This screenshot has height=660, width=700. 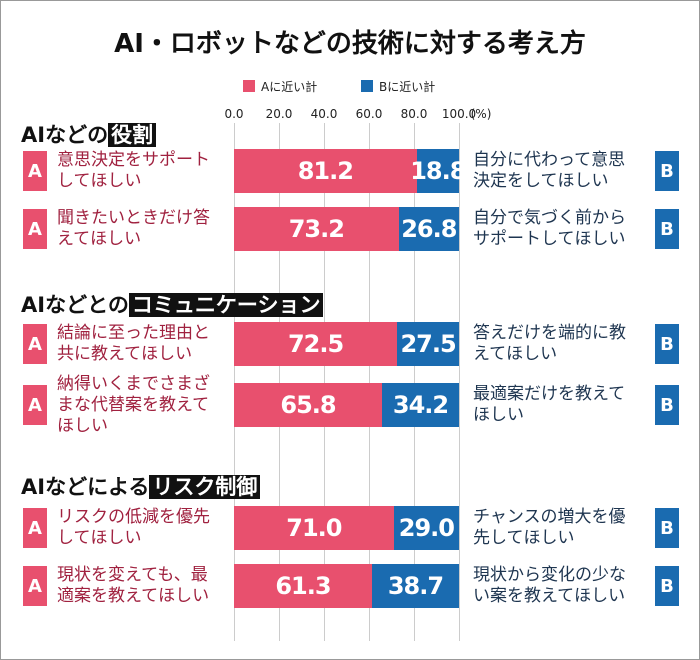 I want to click on legend-label: Aに近い計, so click(x=289, y=87).